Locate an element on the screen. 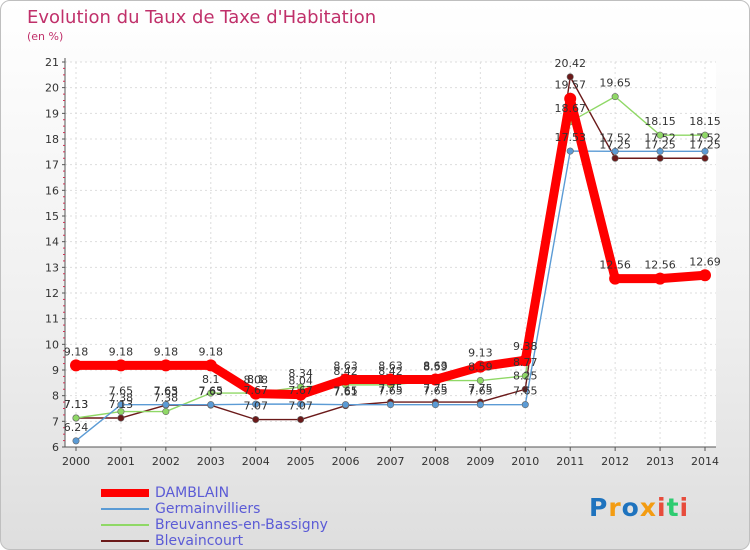 This screenshot has width=750, height=550. data-label: 8.25 is located at coordinates (525, 375).